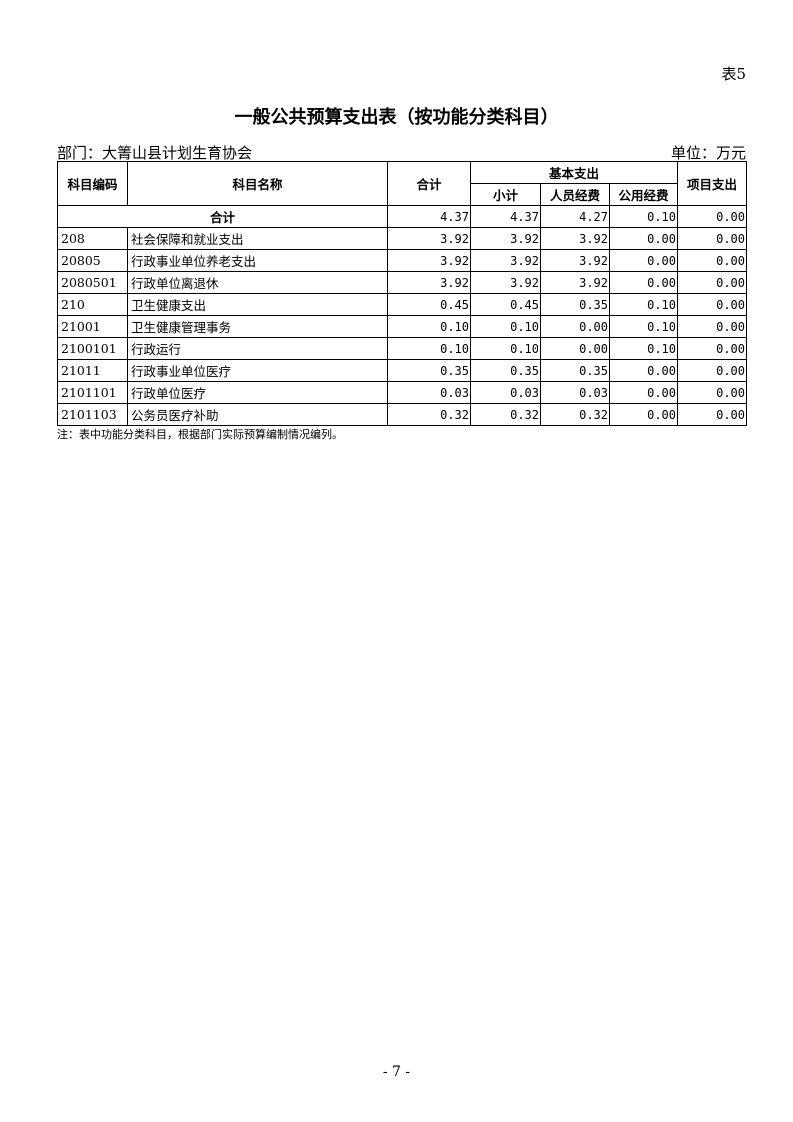  Describe the element at coordinates (733, 74) in the screenshot. I see `table-number: 表5` at that location.